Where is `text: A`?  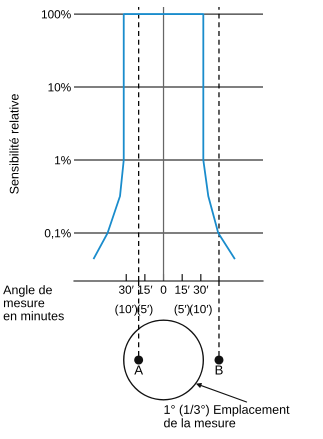
text: A is located at coordinates (139, 370).